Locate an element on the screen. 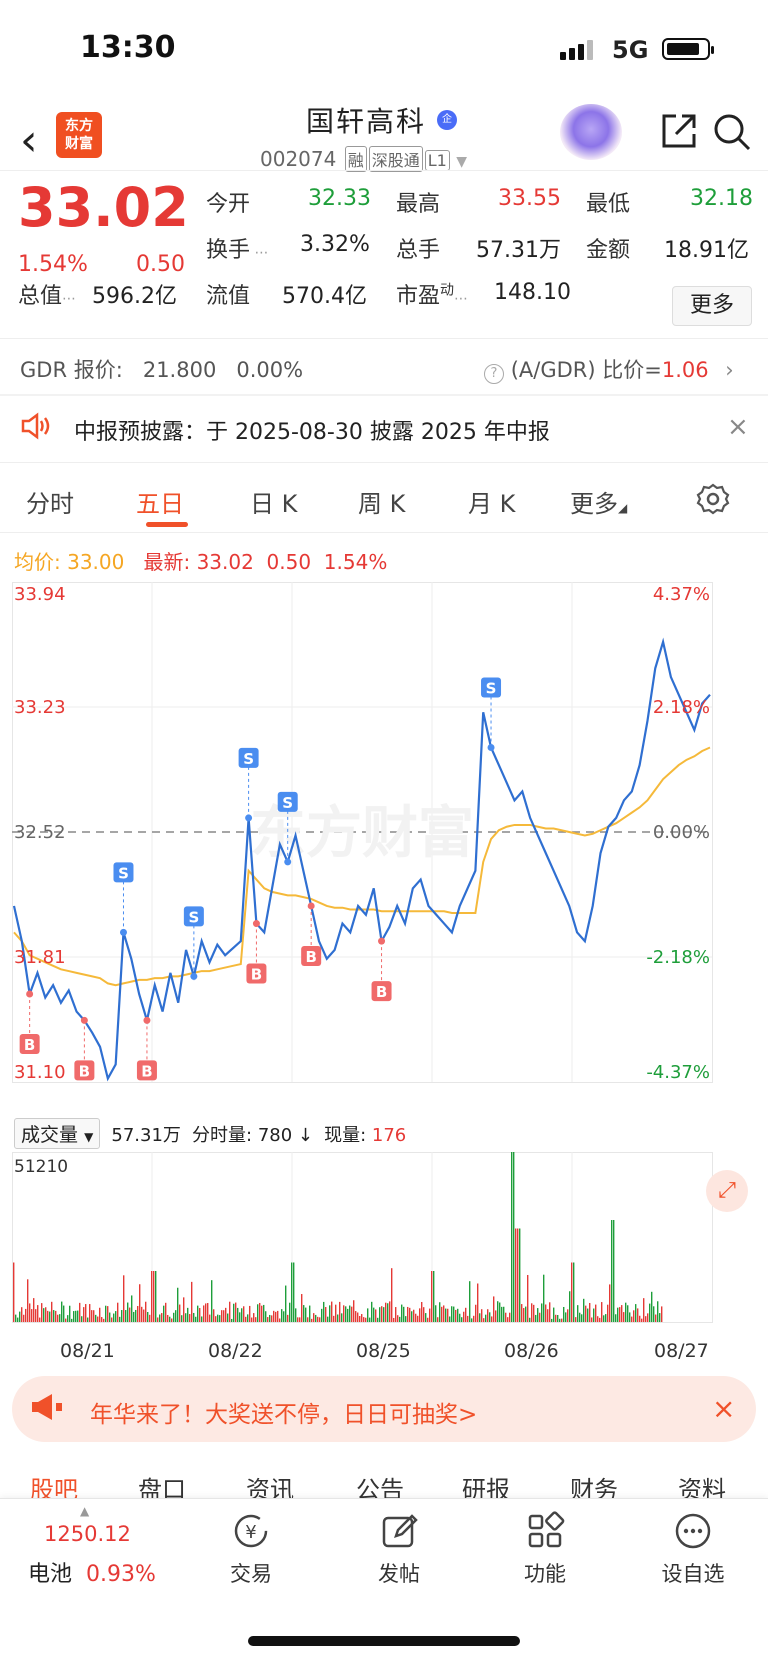 The width and height of the screenshot is (768, 1664). pe-value: 148.10 is located at coordinates (532, 292).